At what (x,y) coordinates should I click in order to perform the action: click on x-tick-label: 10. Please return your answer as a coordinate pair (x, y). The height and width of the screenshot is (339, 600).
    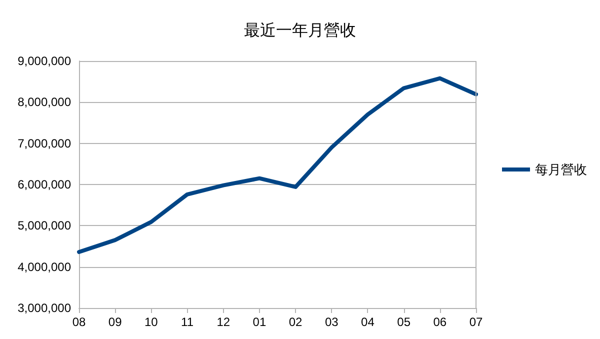
    Looking at the image, I should click on (151, 322).